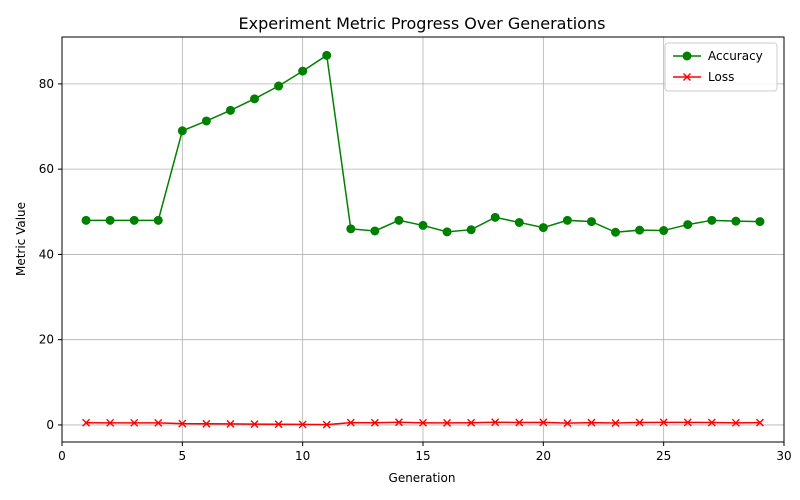 This screenshot has width=800, height=500. Describe the element at coordinates (735, 56) in the screenshot. I see `legend-label: Accuracy` at that location.